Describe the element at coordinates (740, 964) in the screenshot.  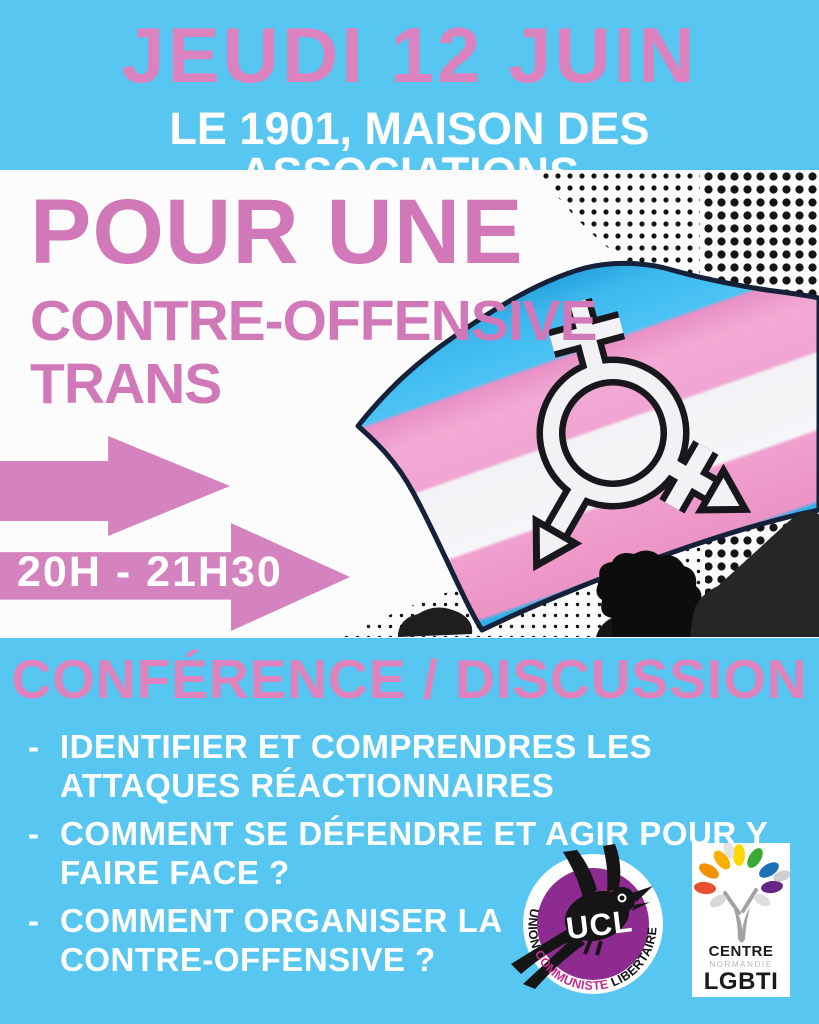
I see `lgbti-logo-line2: NORMANDIE` at that location.